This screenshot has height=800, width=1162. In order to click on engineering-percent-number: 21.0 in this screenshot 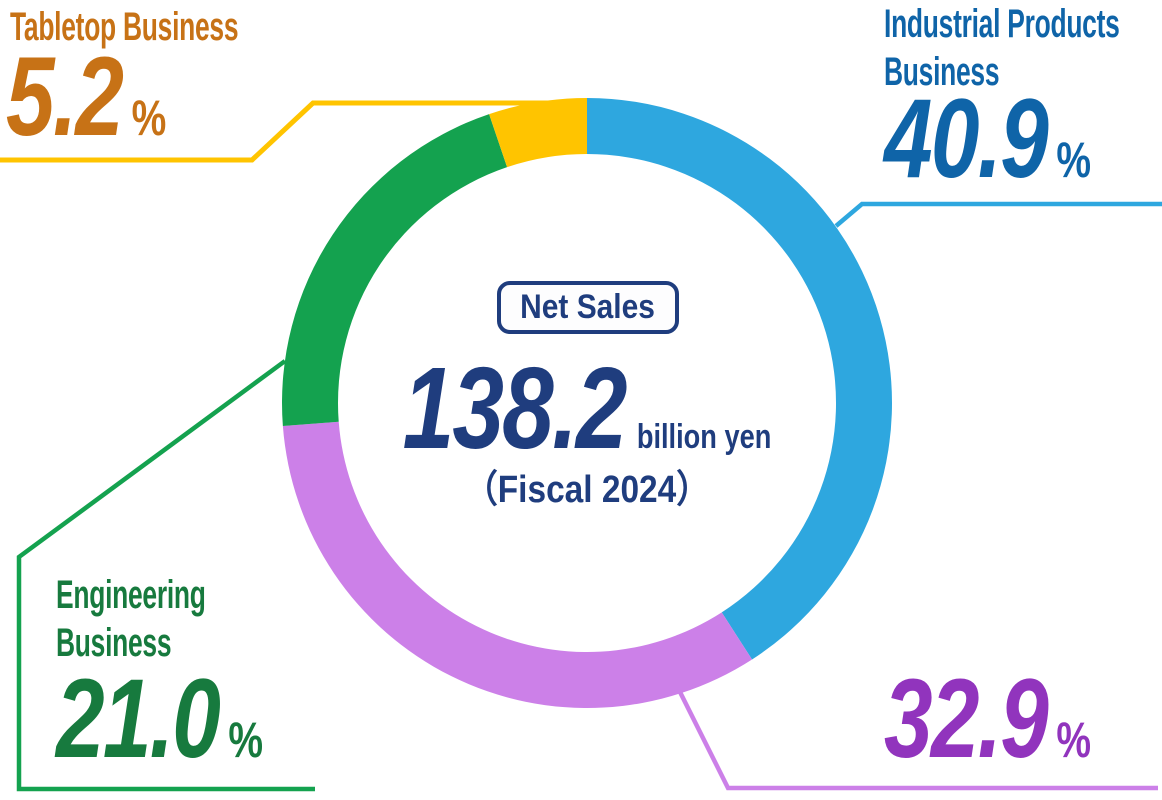, I will do `click(138, 718)`.